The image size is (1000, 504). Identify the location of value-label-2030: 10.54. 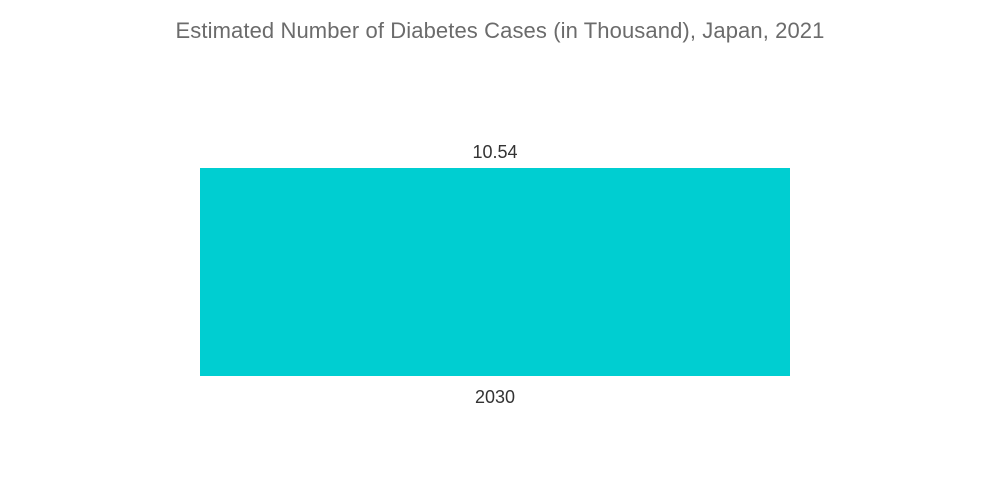
(494, 152).